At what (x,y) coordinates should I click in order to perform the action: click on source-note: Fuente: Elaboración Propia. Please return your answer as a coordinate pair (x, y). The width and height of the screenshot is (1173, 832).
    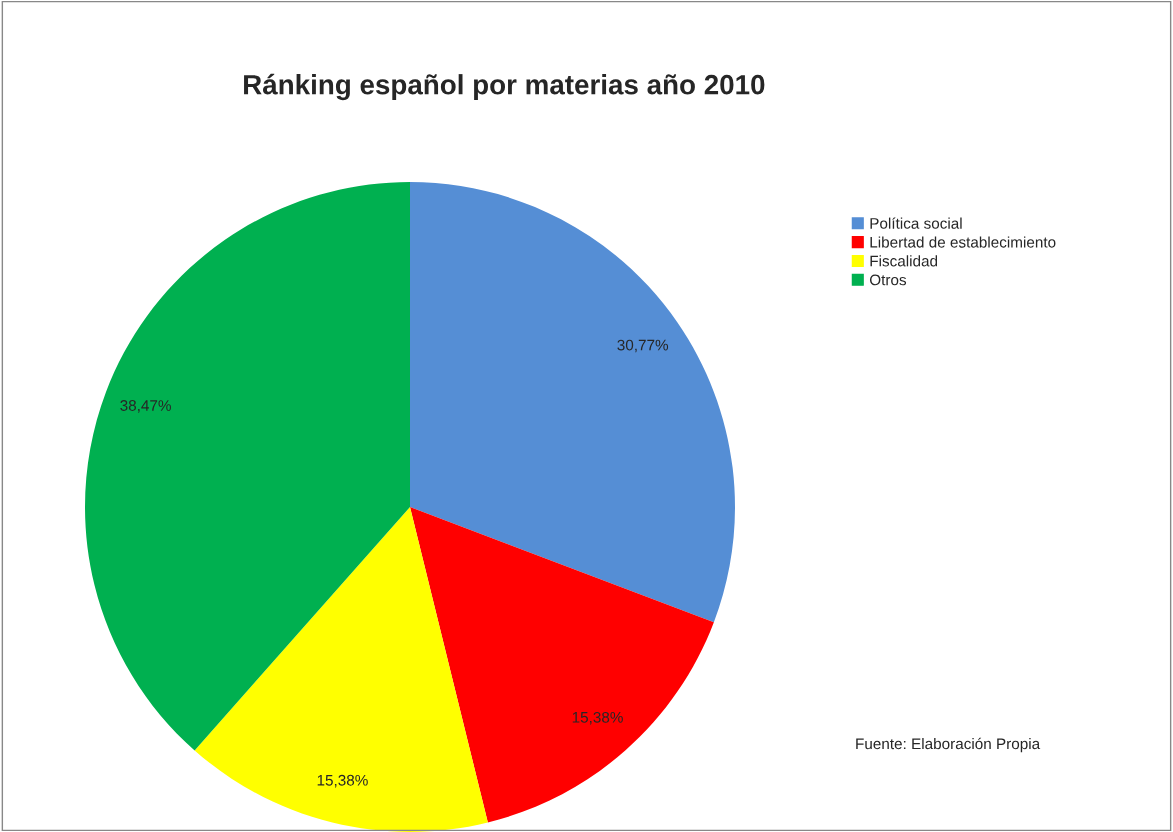
    Looking at the image, I should click on (948, 745).